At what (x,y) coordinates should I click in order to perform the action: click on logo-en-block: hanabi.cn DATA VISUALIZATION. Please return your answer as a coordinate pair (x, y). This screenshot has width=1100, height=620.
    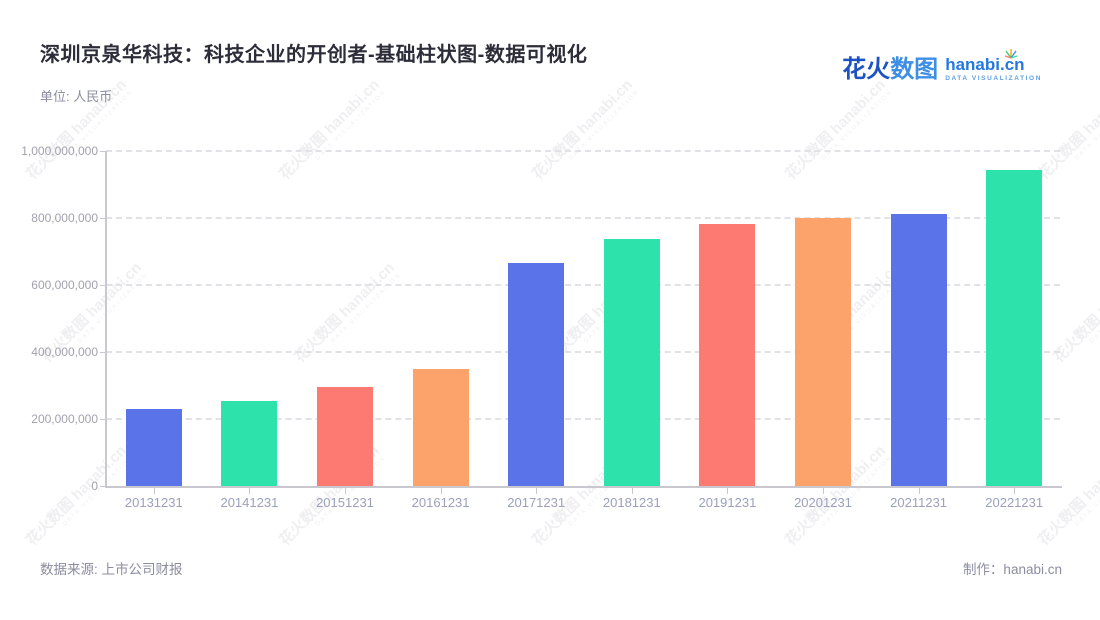
    Looking at the image, I should click on (993, 65).